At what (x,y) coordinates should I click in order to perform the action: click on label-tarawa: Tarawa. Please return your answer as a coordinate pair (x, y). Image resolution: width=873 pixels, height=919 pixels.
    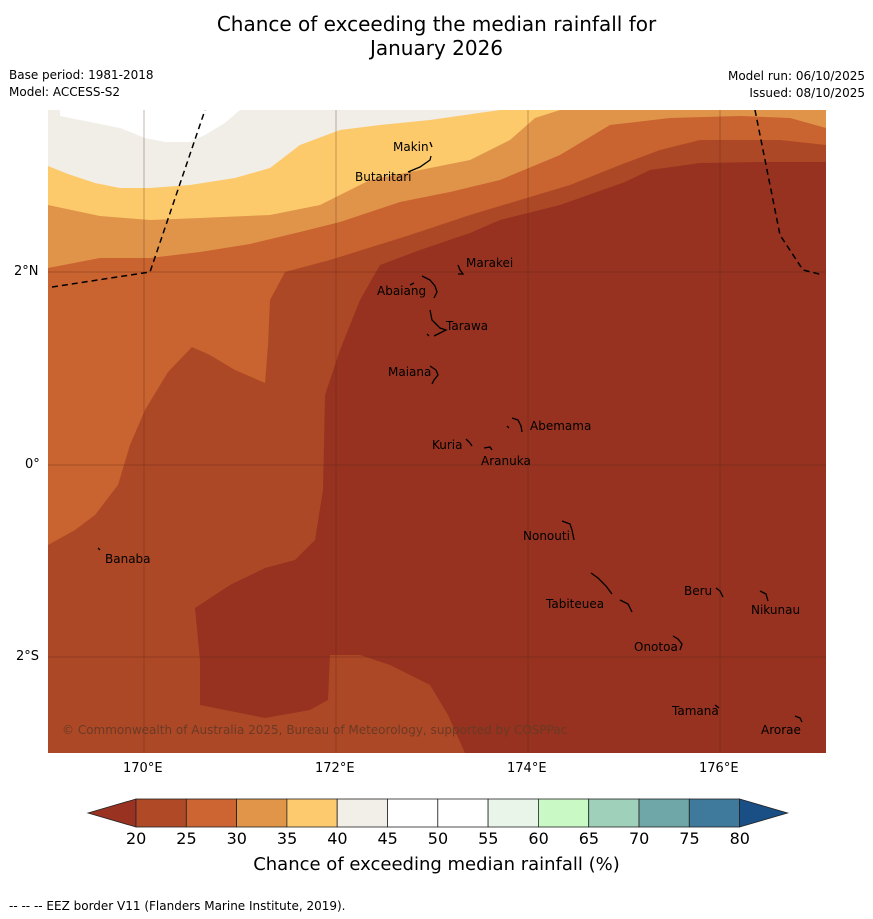
    Looking at the image, I should click on (467, 326).